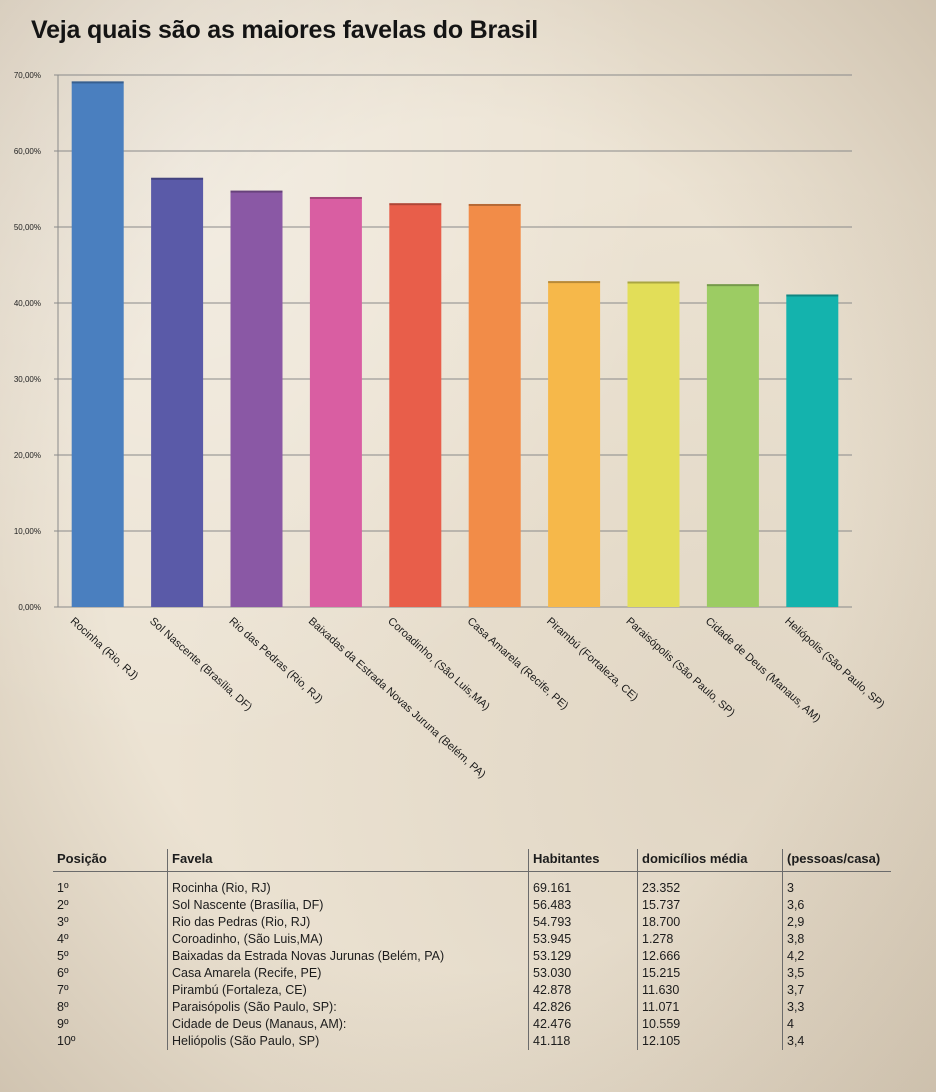 This screenshot has height=1092, width=936. I want to click on cell-favela: Rocinha (Rio, RJ), so click(348, 888).